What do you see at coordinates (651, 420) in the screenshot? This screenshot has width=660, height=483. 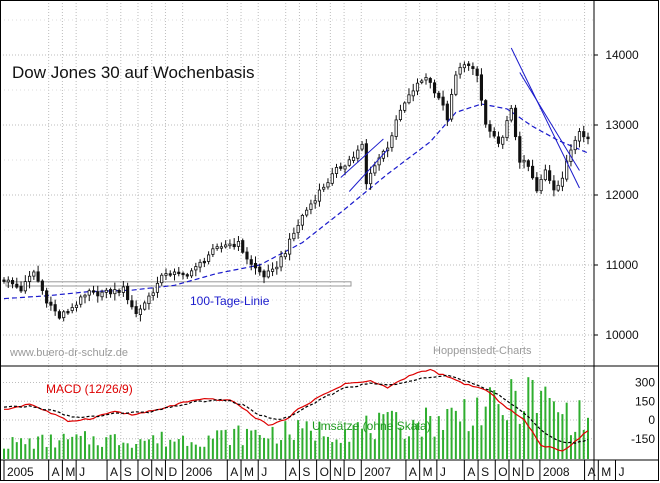 I see `macd-tick-label: 0` at bounding box center [651, 420].